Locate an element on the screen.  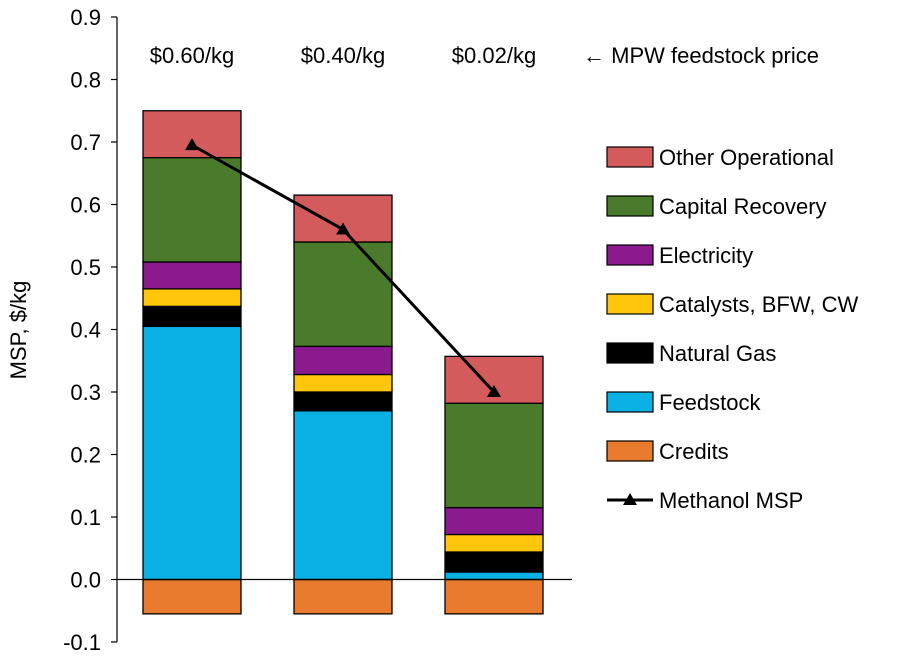
legend-label: Methanol MSP is located at coordinates (731, 500).